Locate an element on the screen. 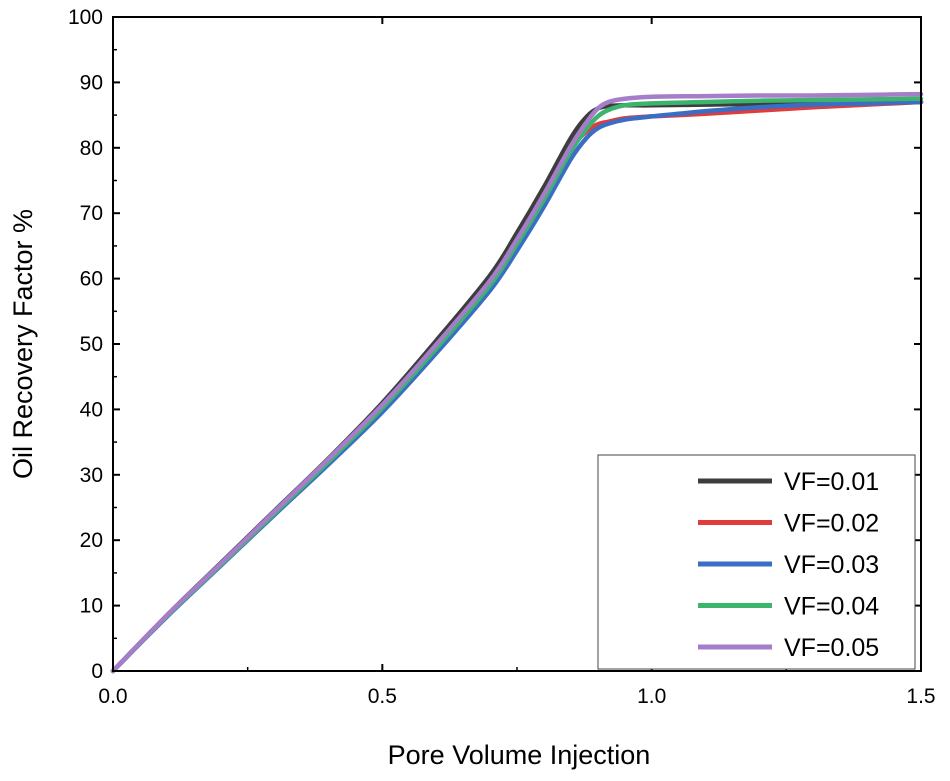 This screenshot has height=781, width=950. y-axis-title: Oil Recovery Factor % is located at coordinates (23, 344).